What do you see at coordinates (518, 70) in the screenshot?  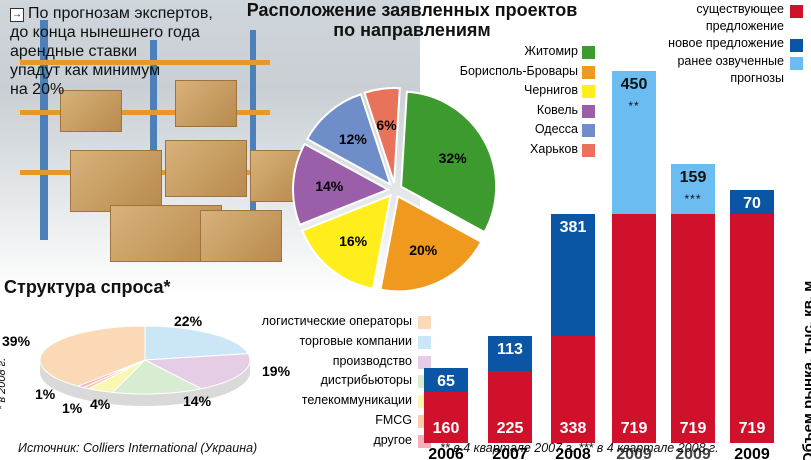 I see `directions-legend-label: Борисполь-Бровары` at bounding box center [518, 70].